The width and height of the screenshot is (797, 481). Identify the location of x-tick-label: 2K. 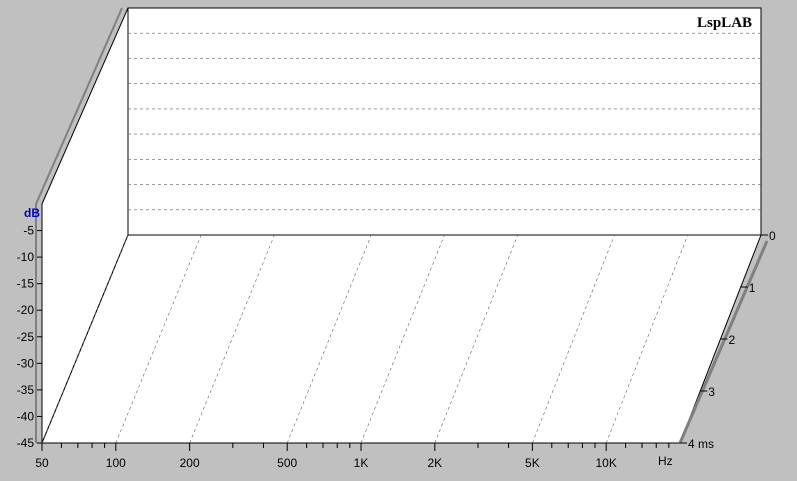
(434, 463).